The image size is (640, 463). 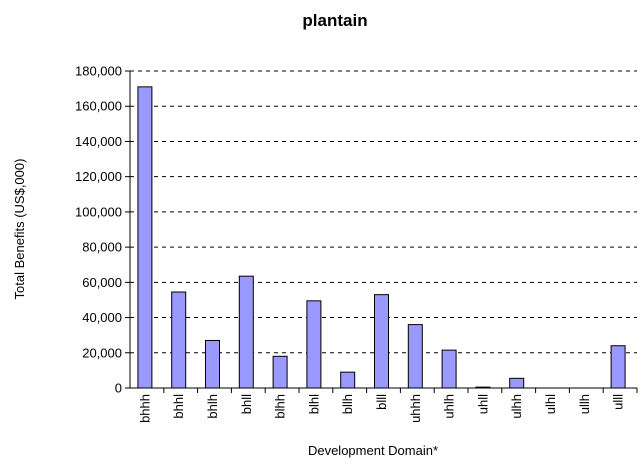 I want to click on y-tick-label: 120,000, so click(x=98, y=176).